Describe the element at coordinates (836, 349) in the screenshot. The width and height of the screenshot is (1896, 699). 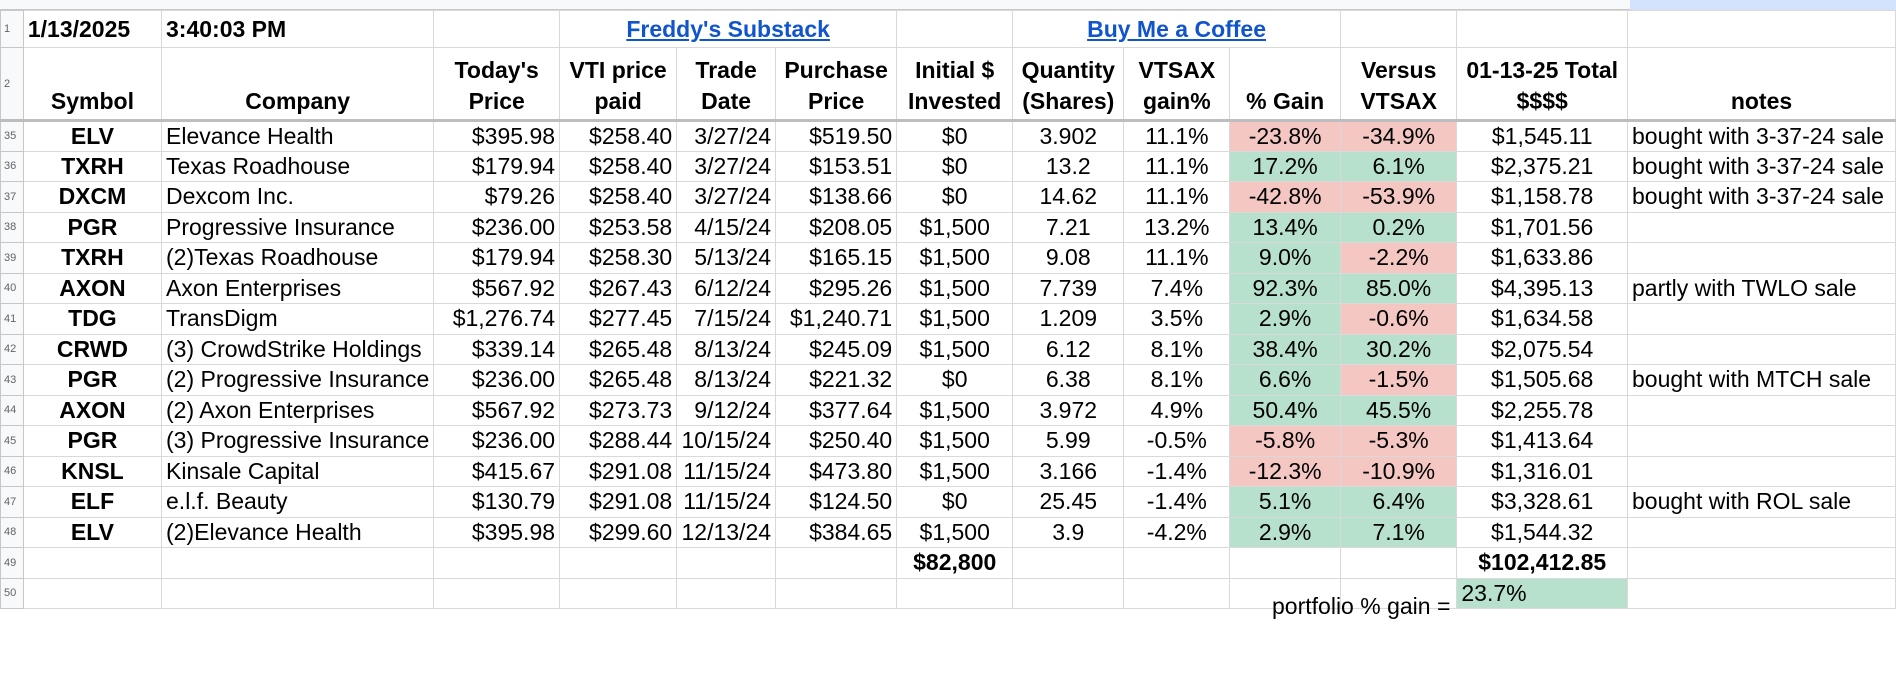
I see `purchase-price-cell: $245.09` at that location.